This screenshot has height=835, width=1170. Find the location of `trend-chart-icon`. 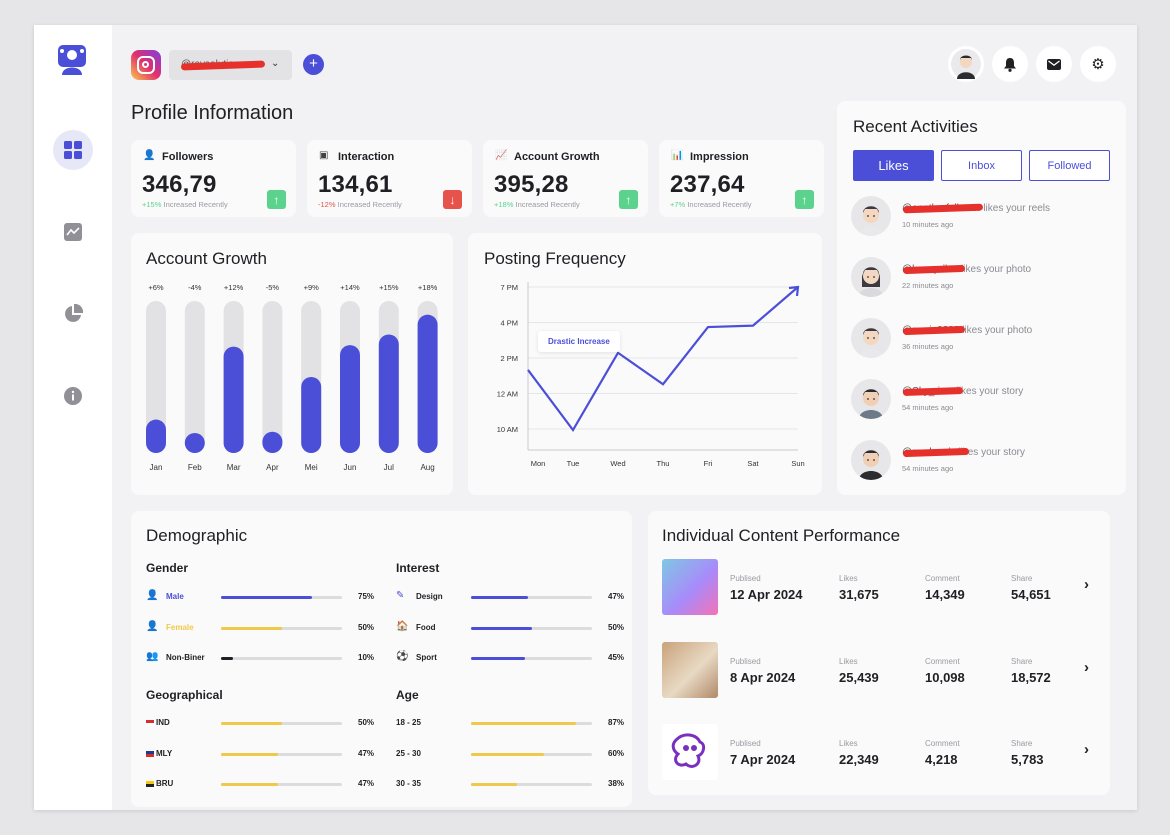

trend-chart-icon is located at coordinates (73, 232).